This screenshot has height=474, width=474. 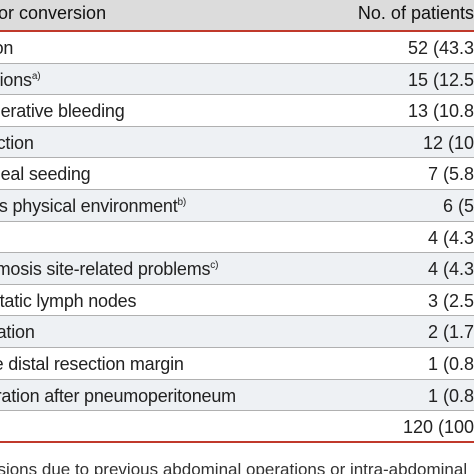 What do you see at coordinates (440, 48) in the screenshot?
I see `row-count: 52 (43.3)` at bounding box center [440, 48].